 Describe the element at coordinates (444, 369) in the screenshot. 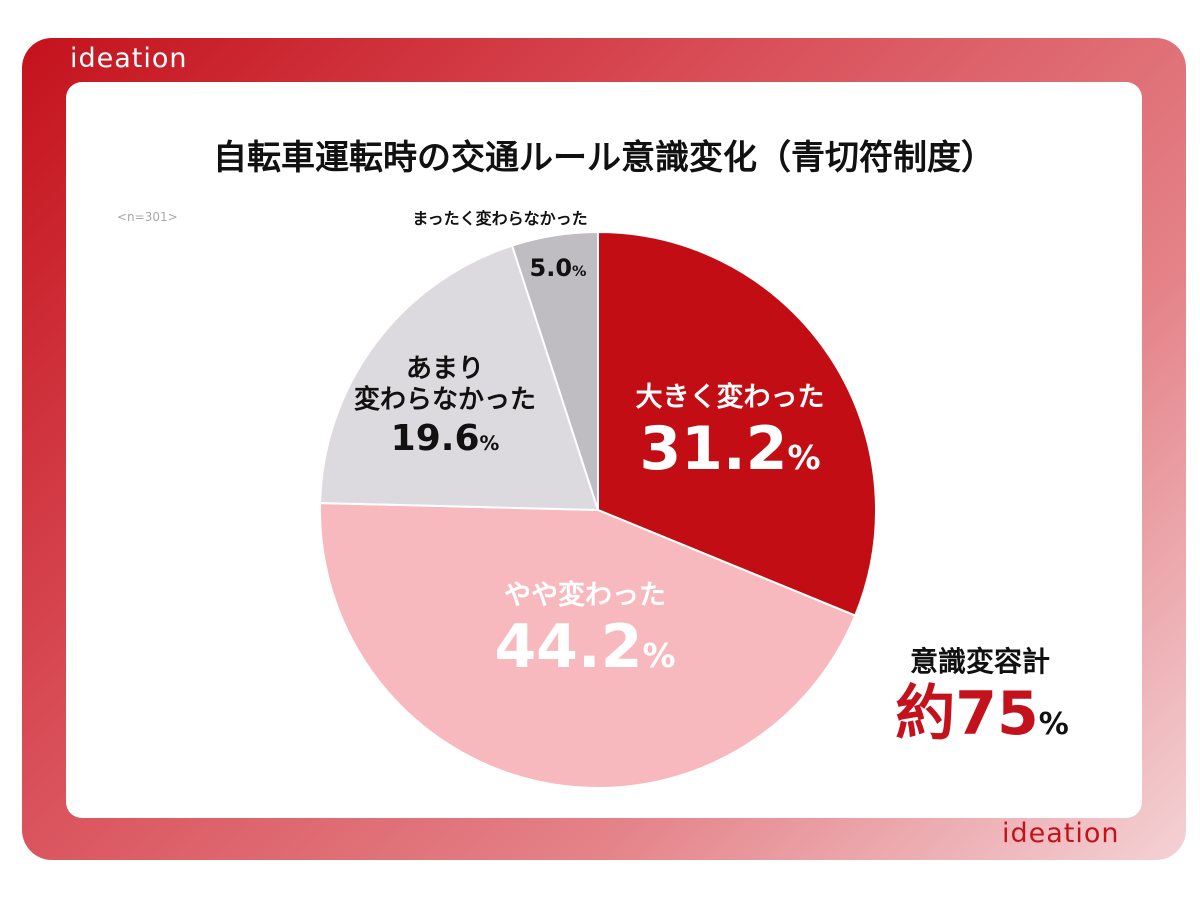

I see `slice-name-little-change-line1: あまり` at that location.